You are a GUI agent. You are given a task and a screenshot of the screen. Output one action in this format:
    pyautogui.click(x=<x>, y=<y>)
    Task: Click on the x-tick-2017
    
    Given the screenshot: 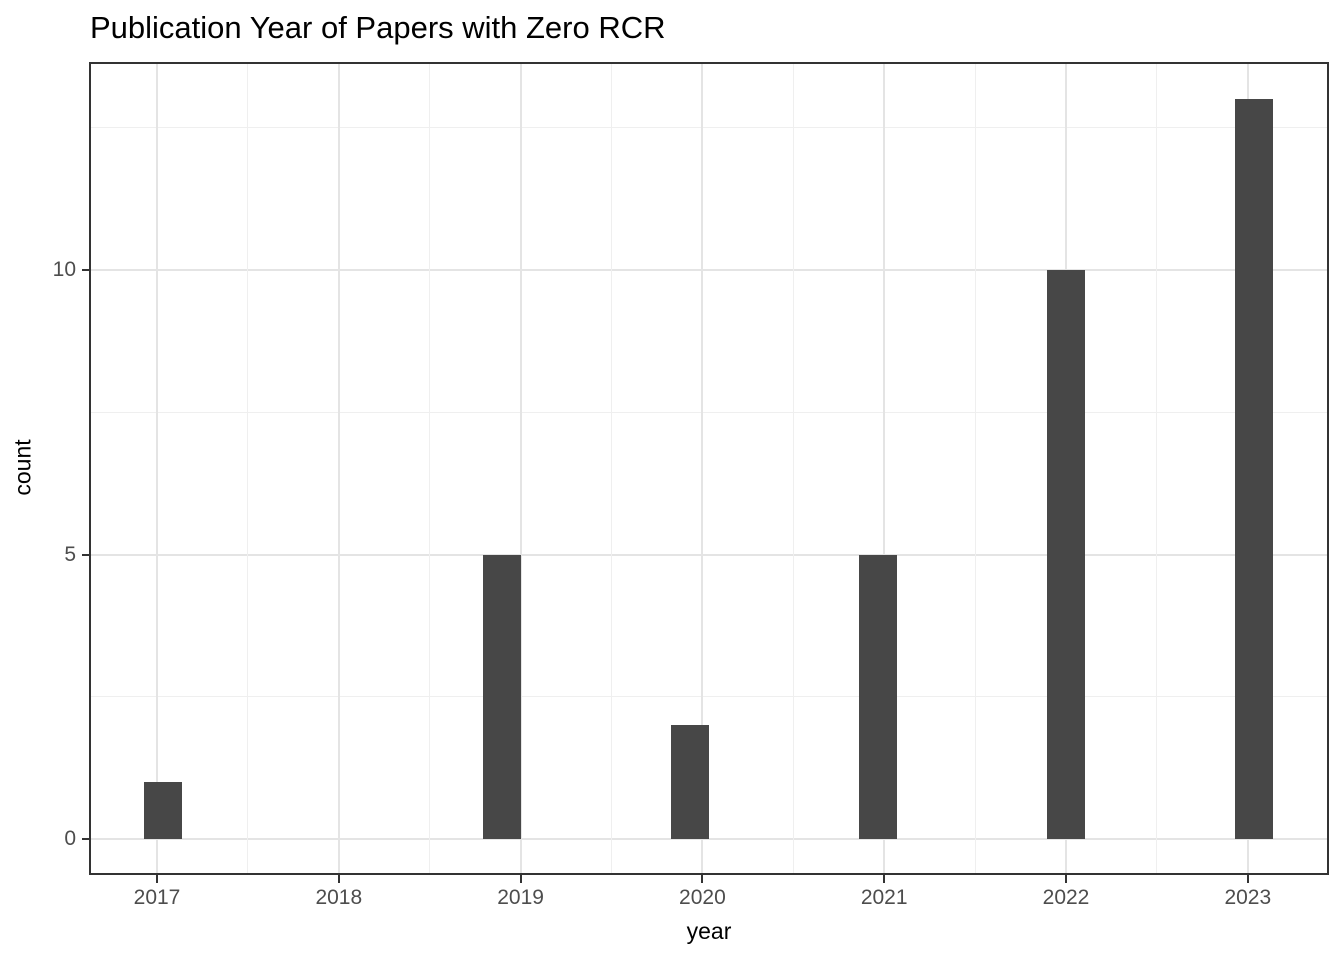 What is the action you would take?
    pyautogui.click(x=157, y=879)
    